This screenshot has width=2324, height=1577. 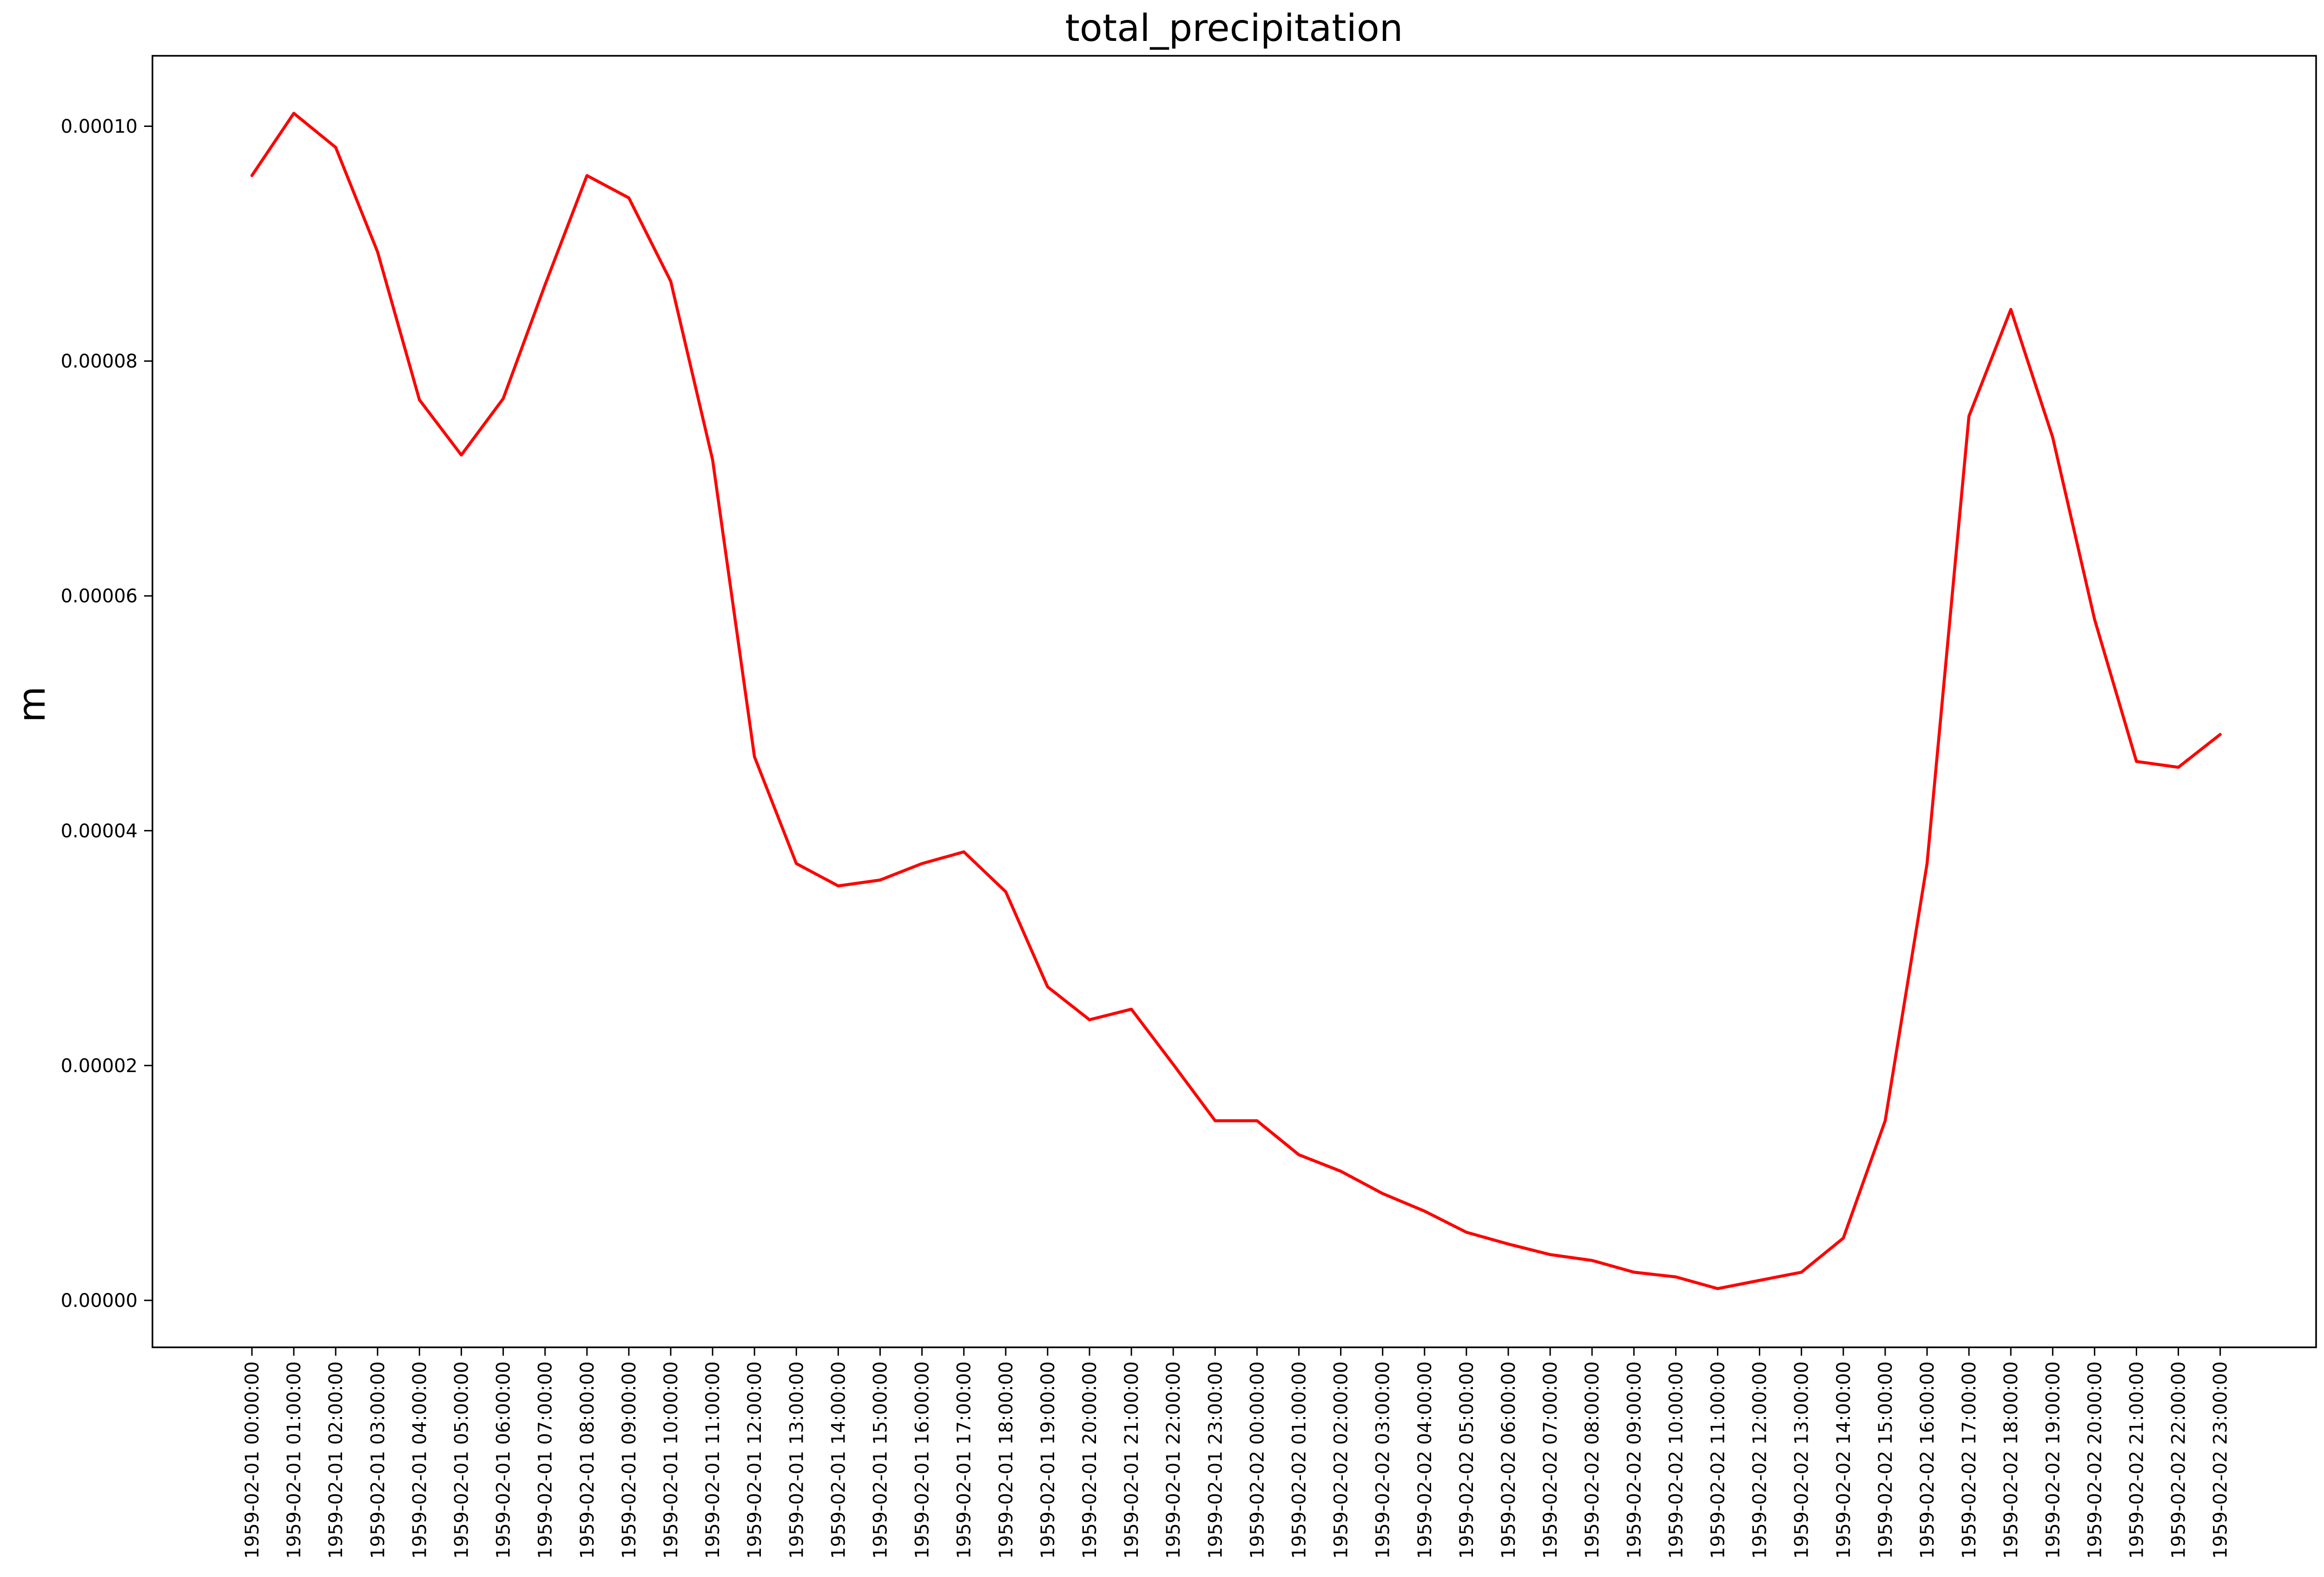 I want to click on x-tick-label: 1959-02-01 03:00:00, so click(x=378, y=1460).